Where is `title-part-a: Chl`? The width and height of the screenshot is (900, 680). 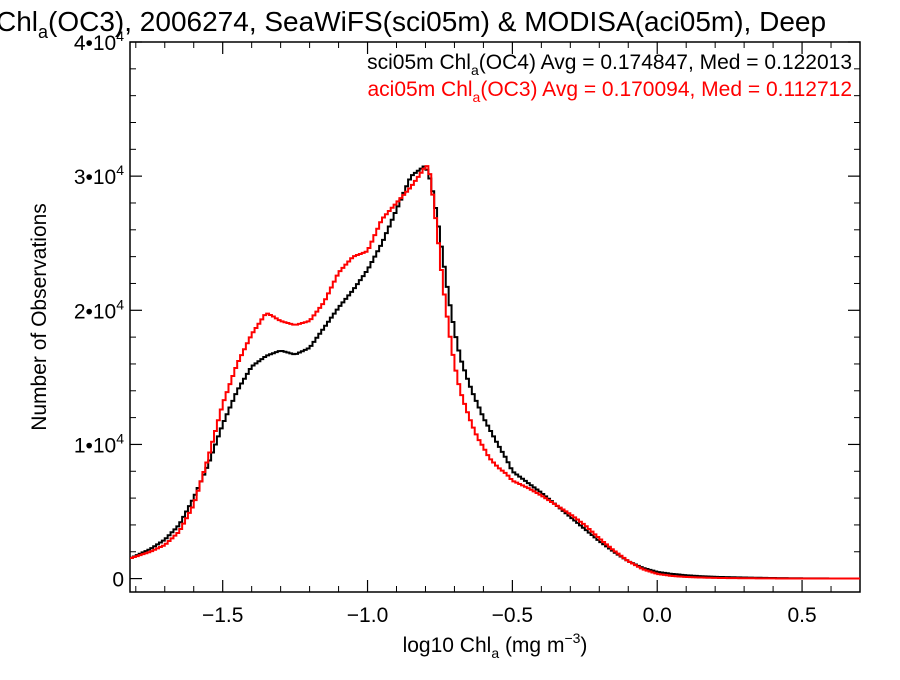 title-part-a: Chl is located at coordinates (19, 21).